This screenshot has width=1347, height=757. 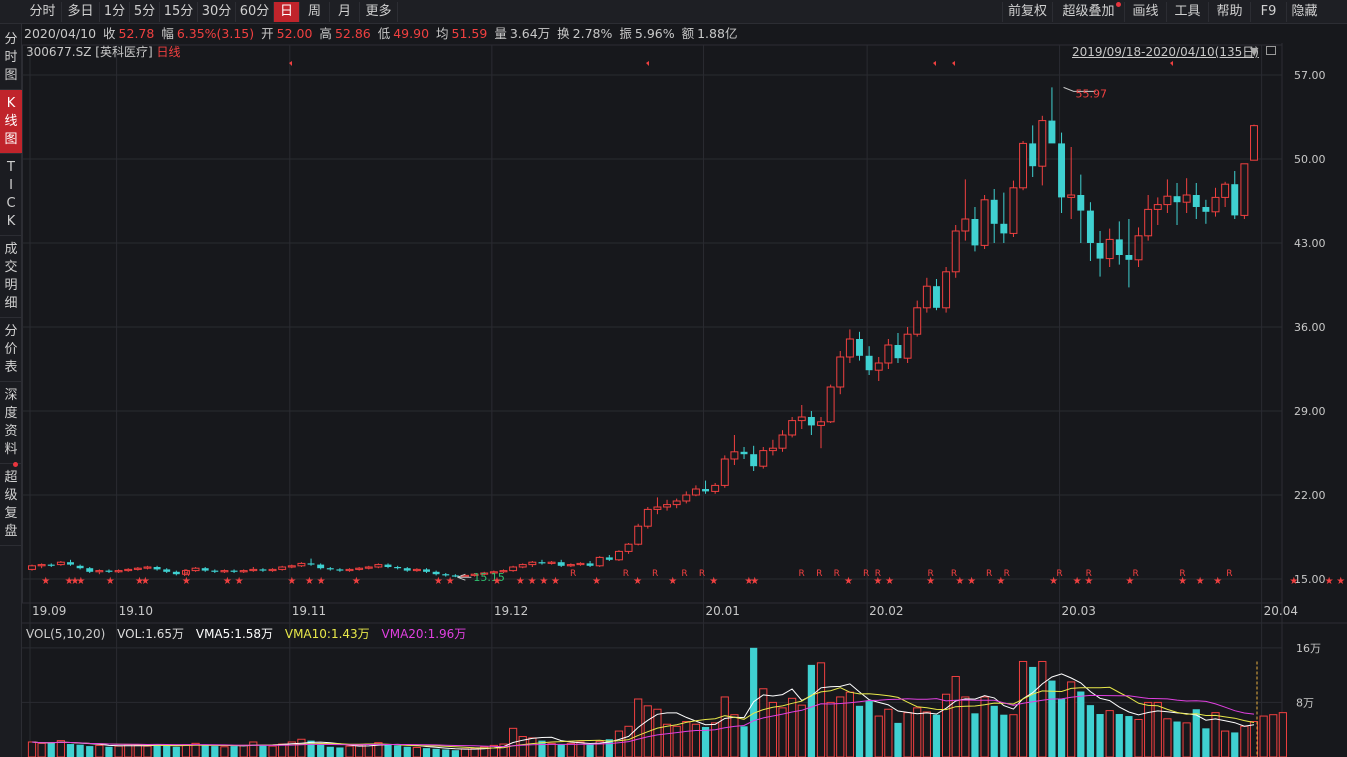 I want to click on toolbar-button-5: F9, so click(x=1268, y=12).